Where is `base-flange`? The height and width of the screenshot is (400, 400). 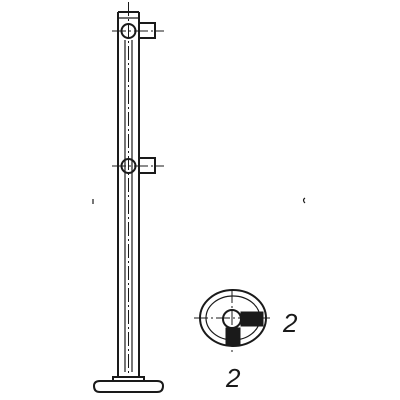
base-flange is located at coordinates (128, 384).